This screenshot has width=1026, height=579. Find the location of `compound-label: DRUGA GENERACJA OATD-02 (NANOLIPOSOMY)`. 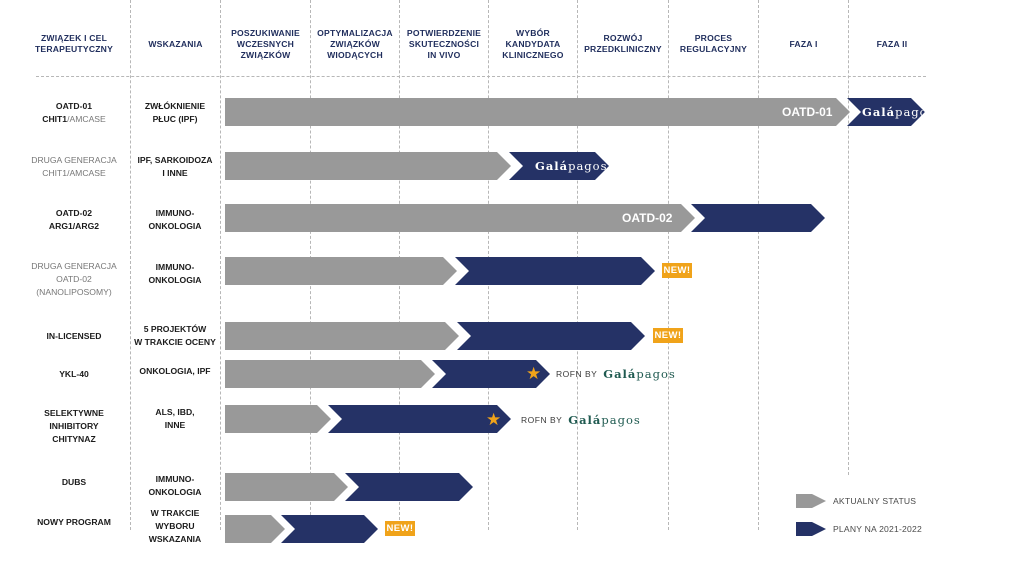

compound-label: DRUGA GENERACJA OATD-02 (NANOLIPOSOMY) is located at coordinates (74, 279).